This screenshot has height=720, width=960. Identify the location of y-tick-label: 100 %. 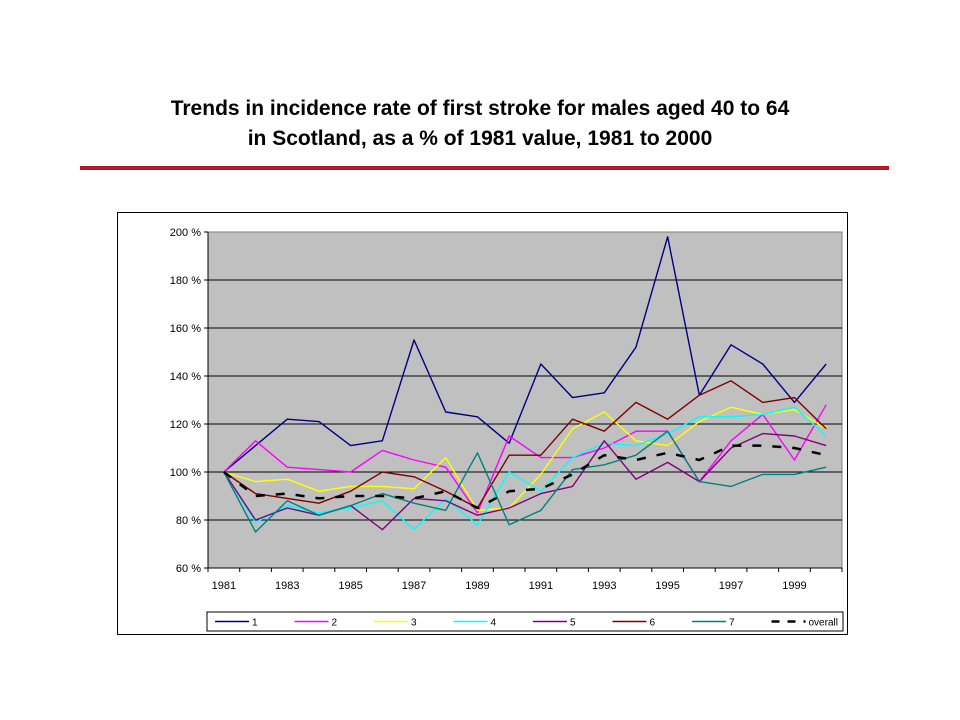
(185, 473).